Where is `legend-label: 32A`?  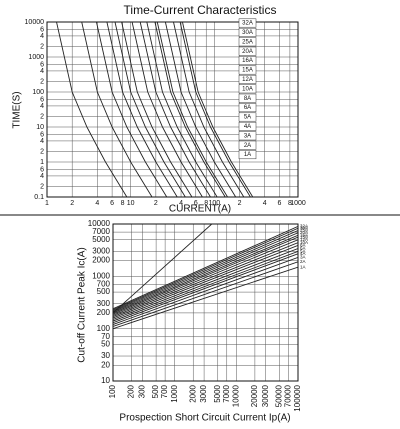
legend-label: 32A is located at coordinates (247, 24).